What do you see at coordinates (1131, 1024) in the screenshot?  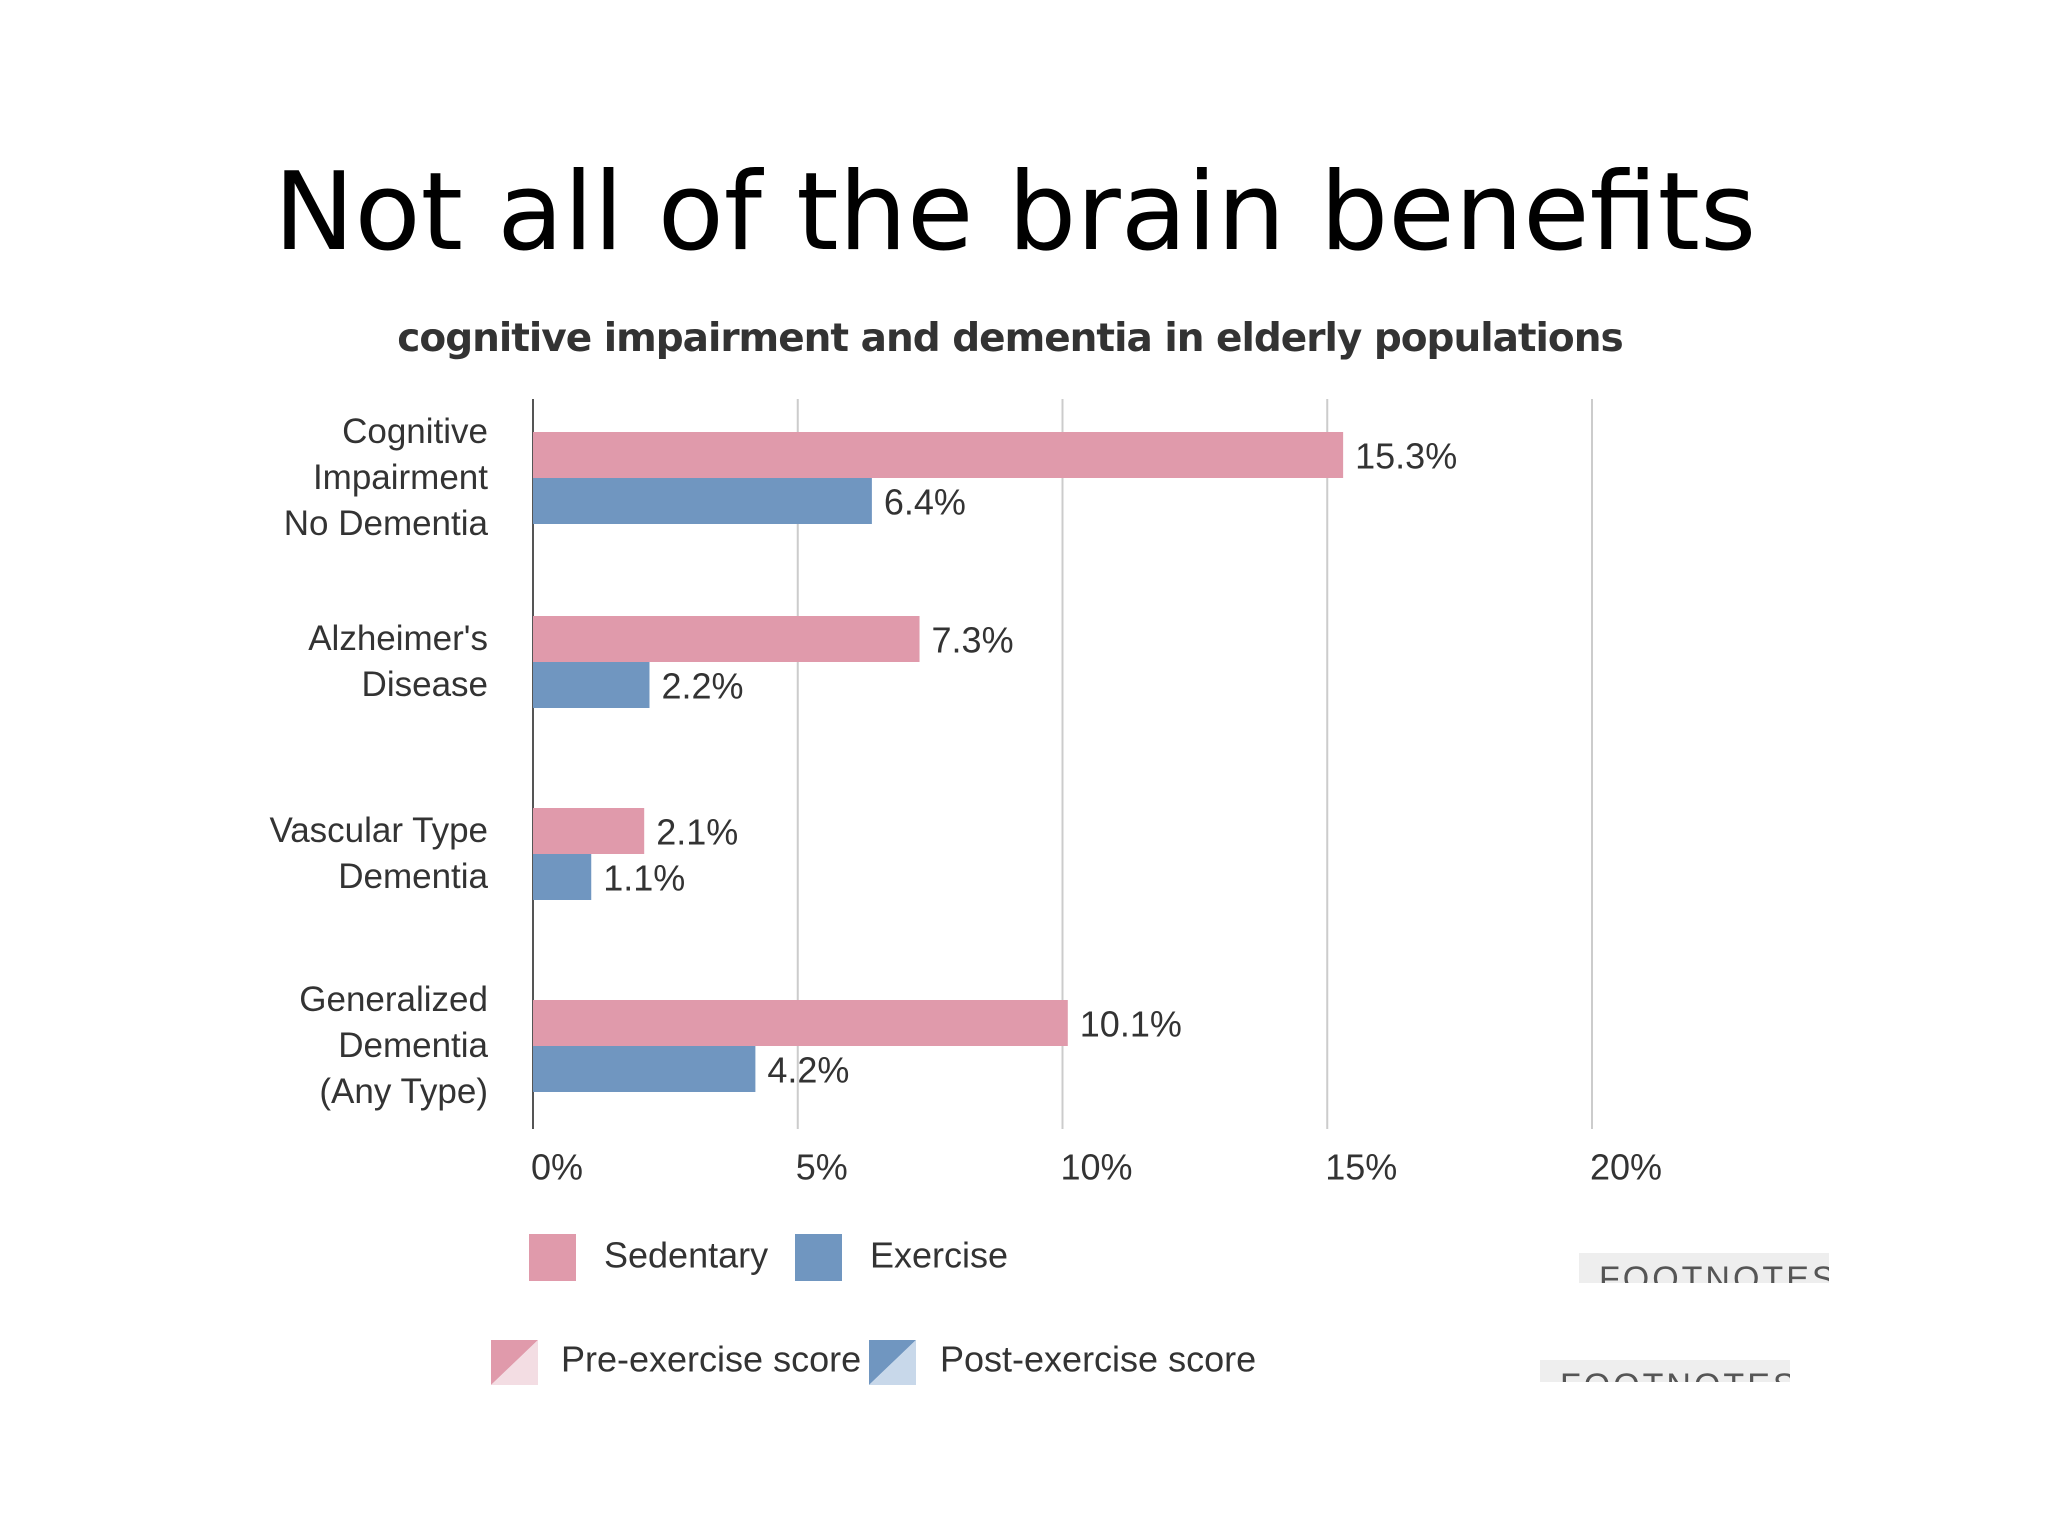 I see `value-label: 10.1%` at bounding box center [1131, 1024].